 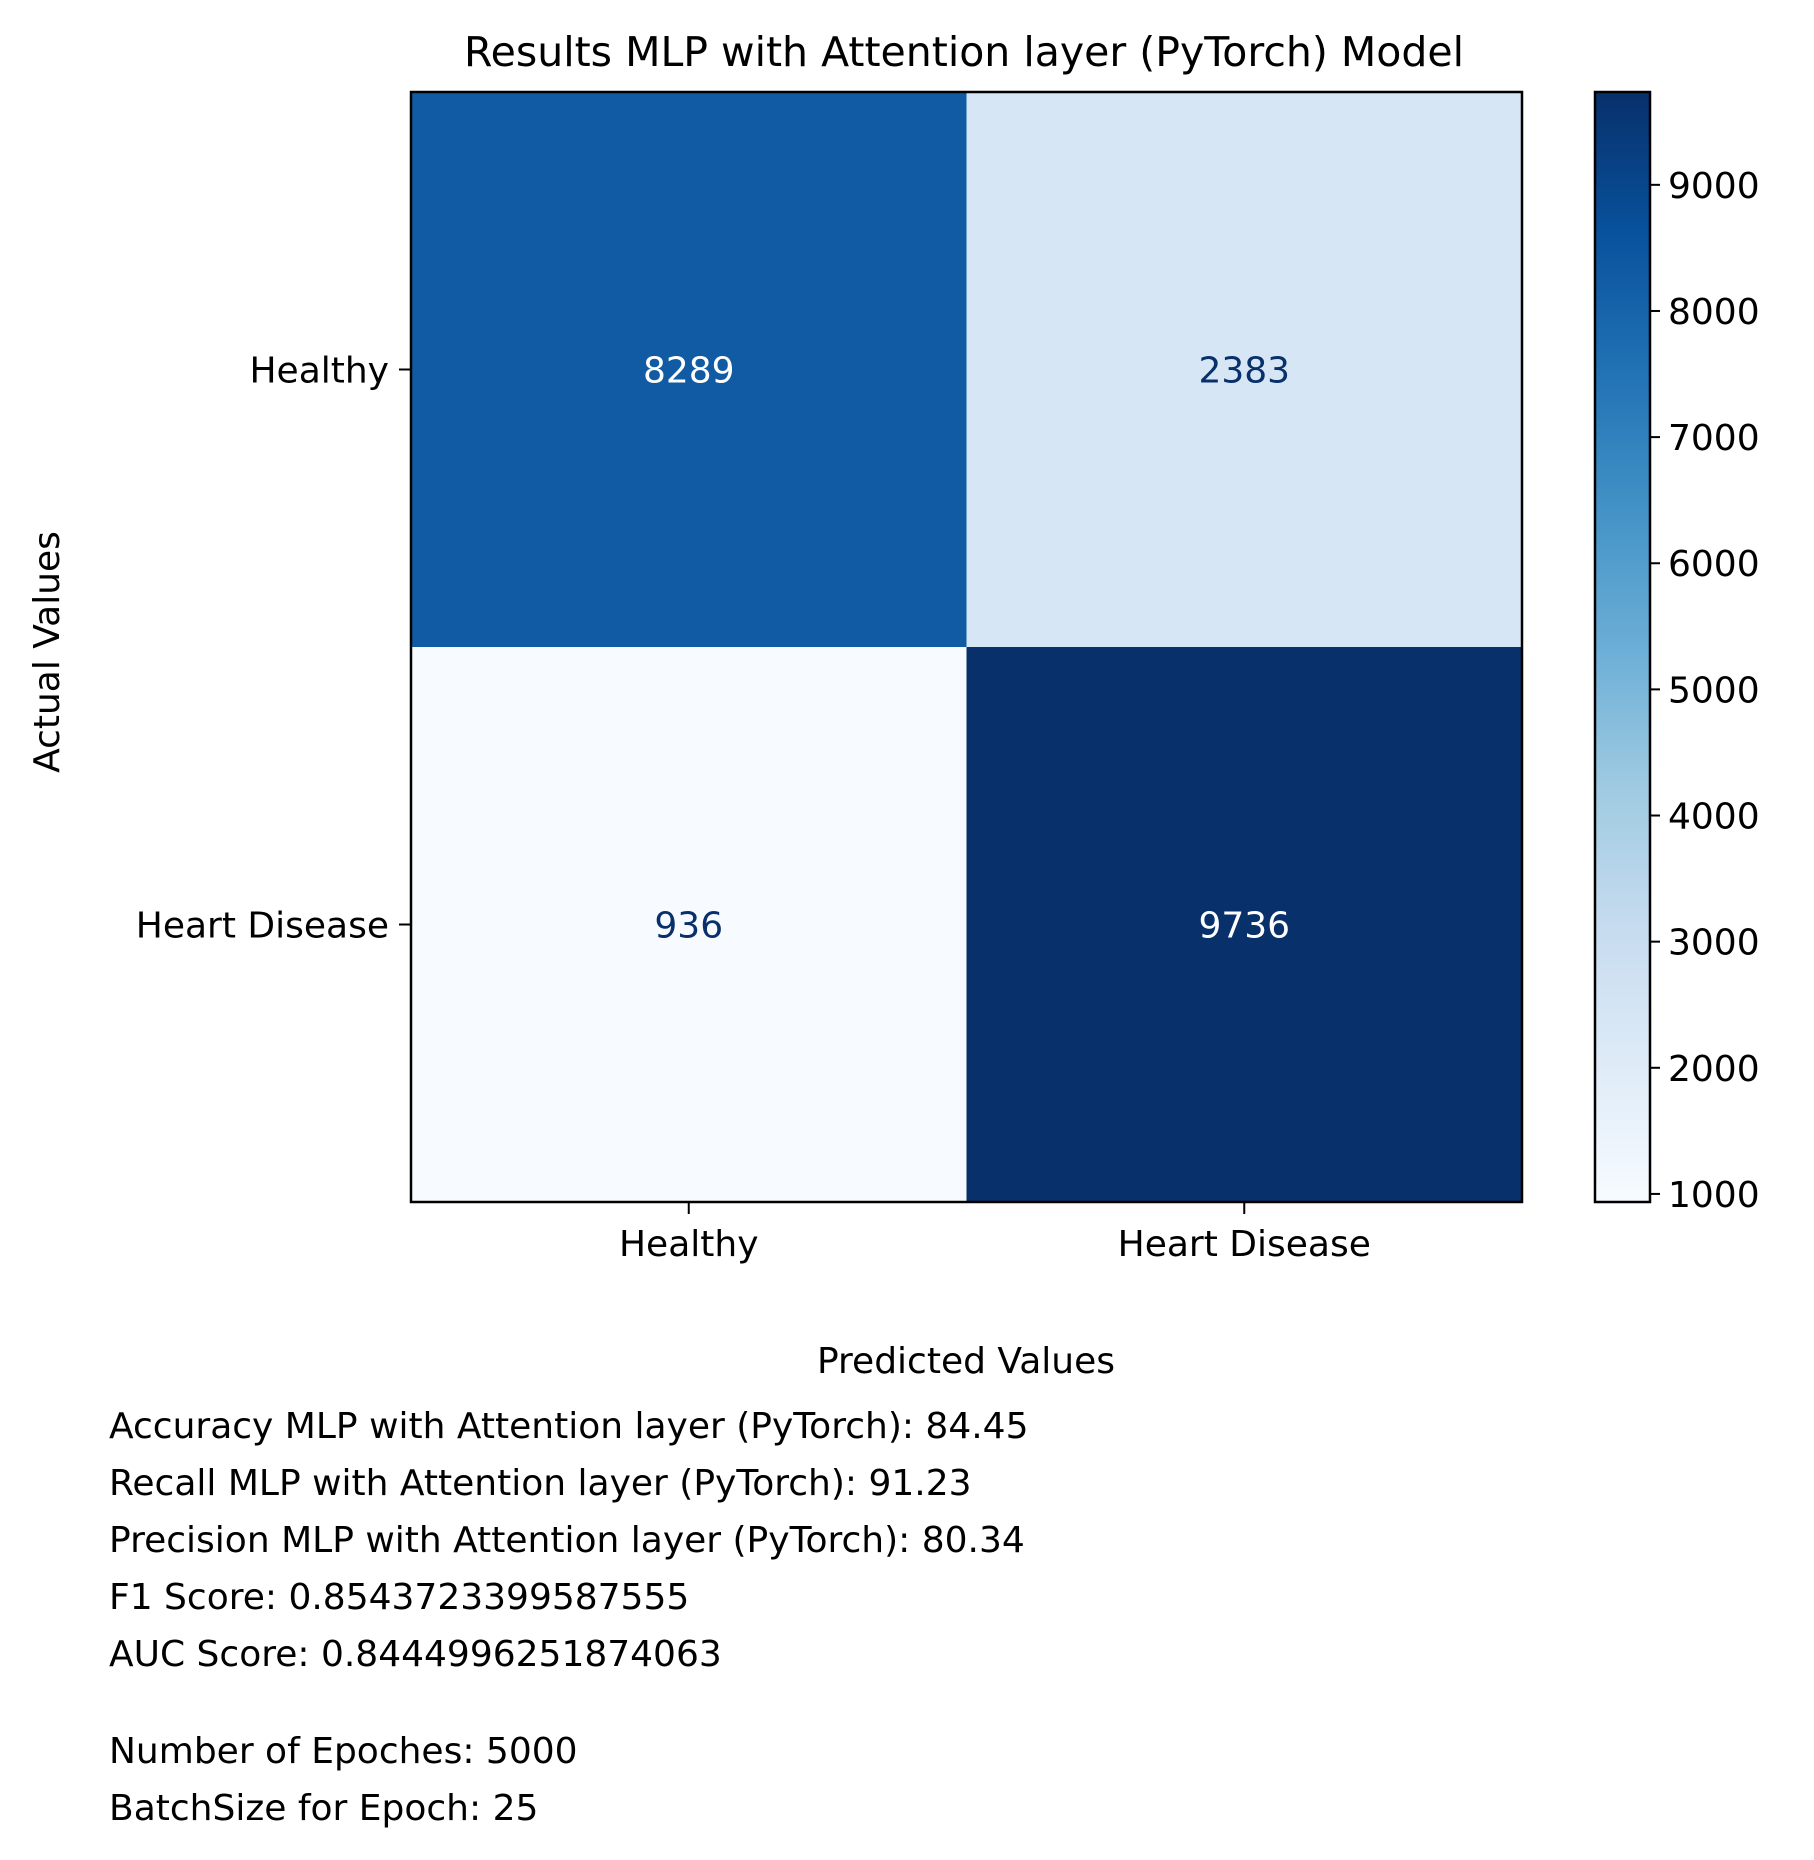 I want to click on colorbar-tick-label: 9000, so click(x=1714, y=186).